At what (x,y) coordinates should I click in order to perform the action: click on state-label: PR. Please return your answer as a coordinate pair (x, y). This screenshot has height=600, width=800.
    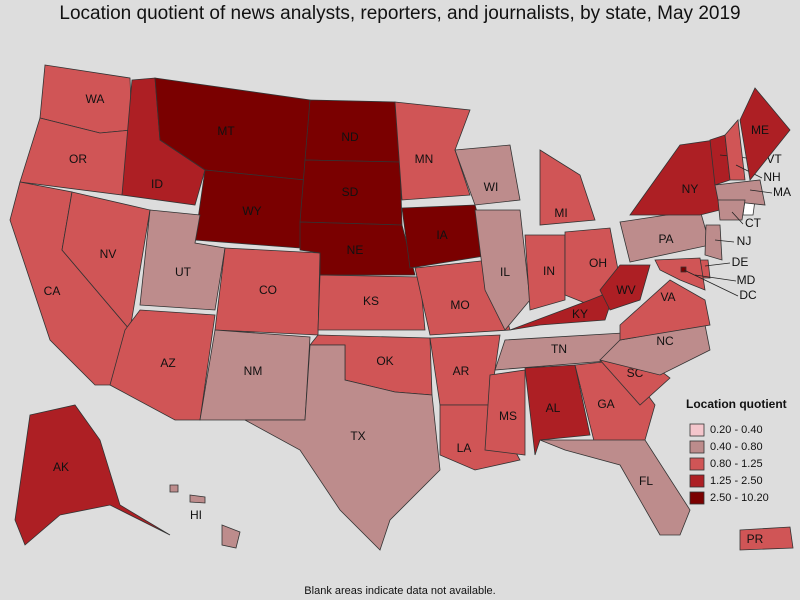
    Looking at the image, I should click on (755, 539).